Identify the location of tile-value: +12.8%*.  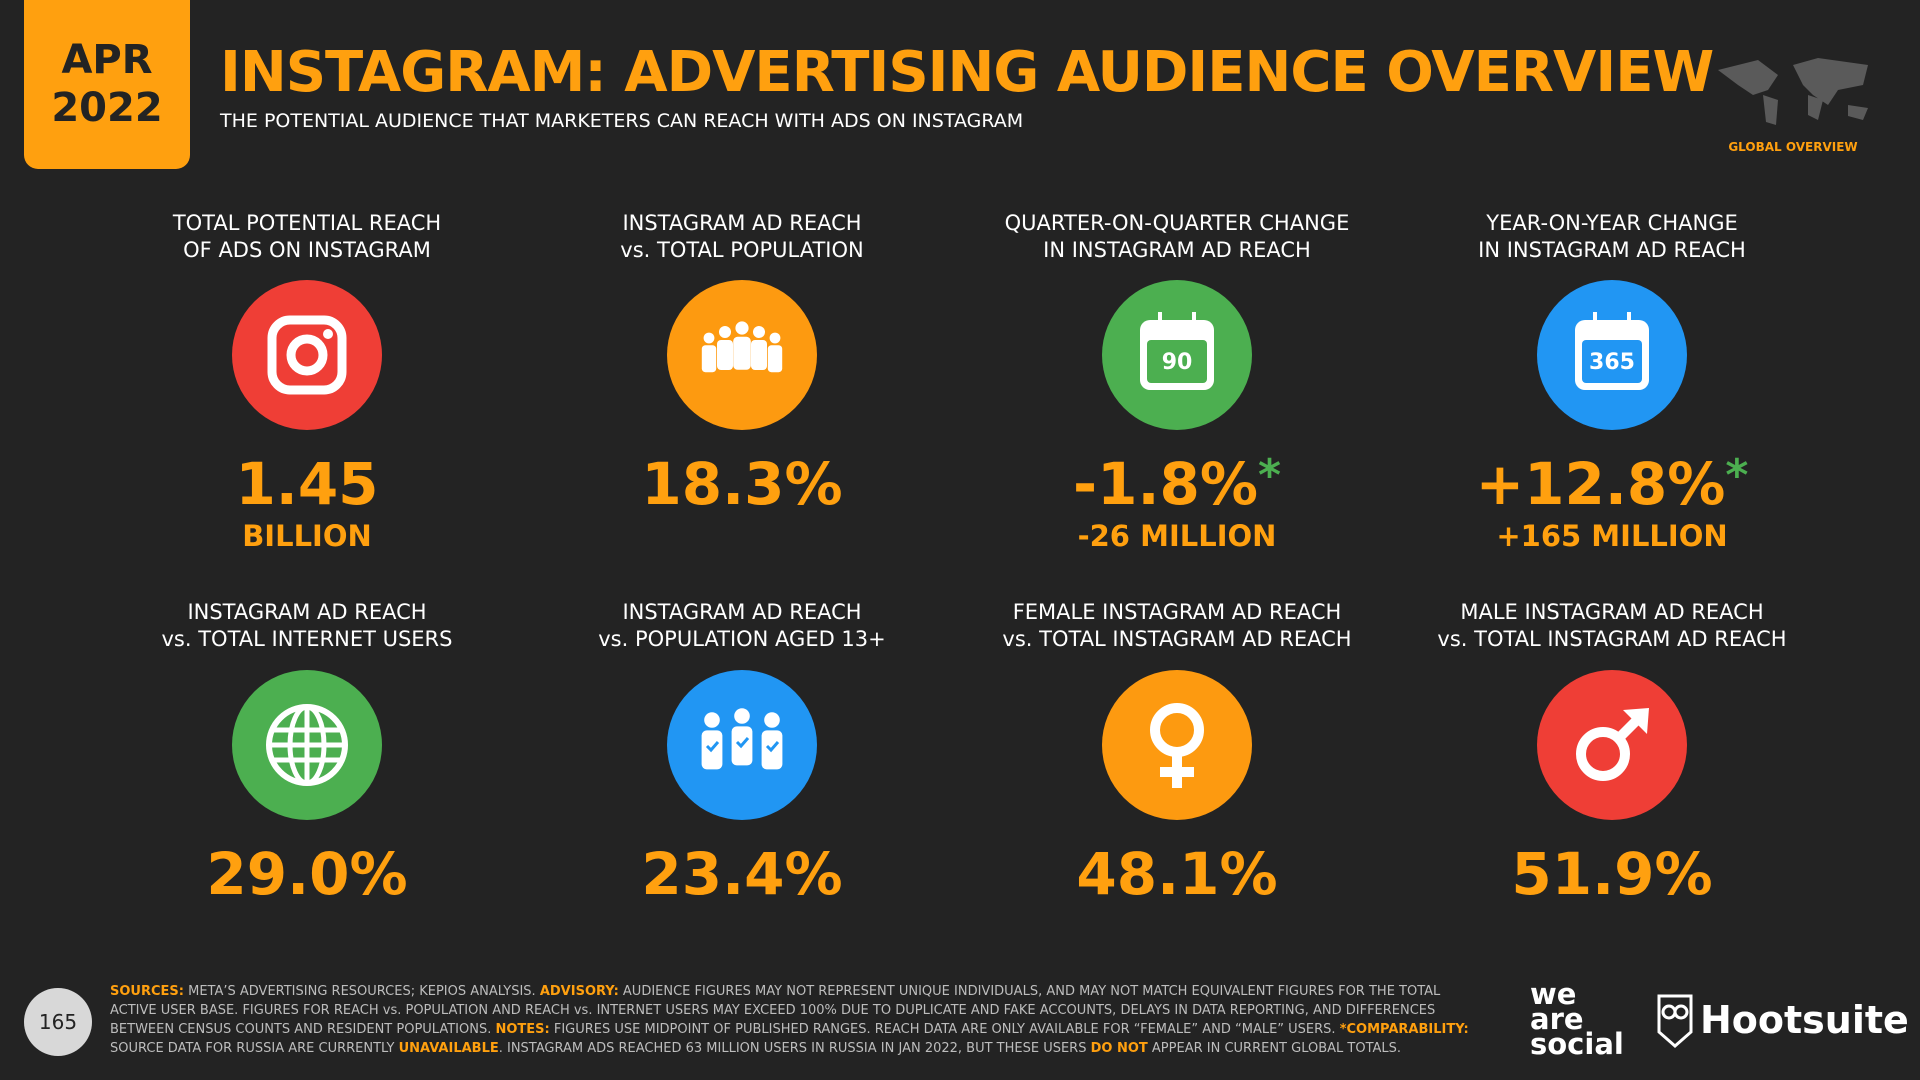
(1612, 484).